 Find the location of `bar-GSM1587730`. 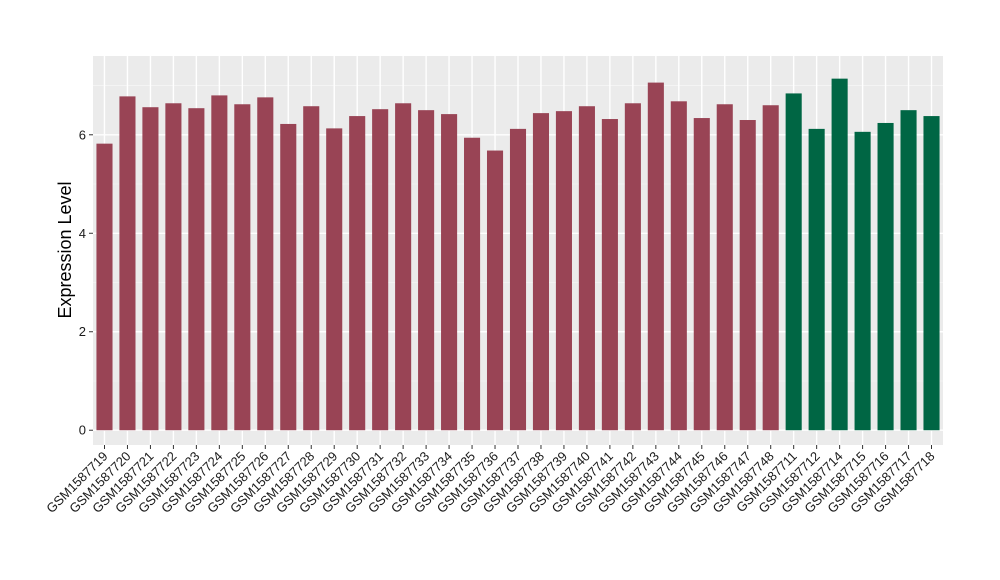

bar-GSM1587730 is located at coordinates (357, 273).